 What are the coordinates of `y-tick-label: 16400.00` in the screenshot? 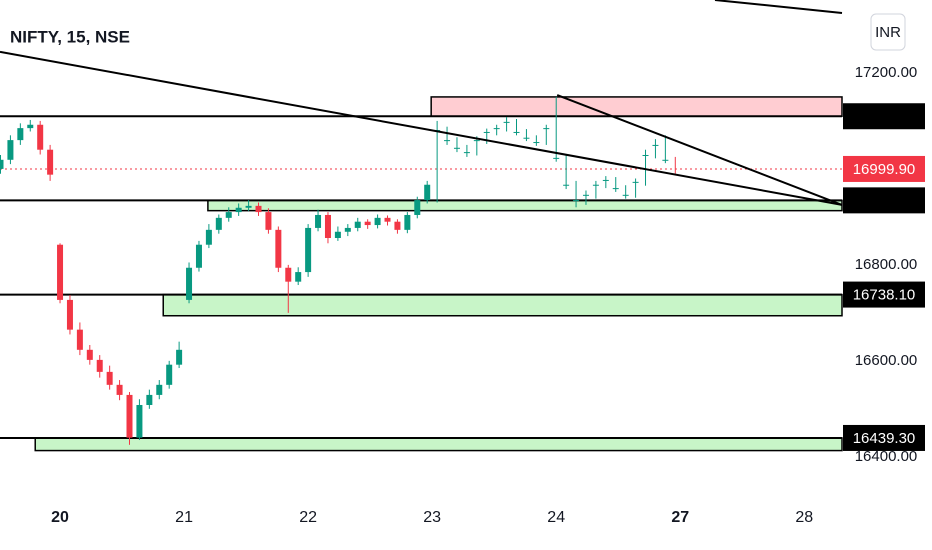 It's located at (886, 456).